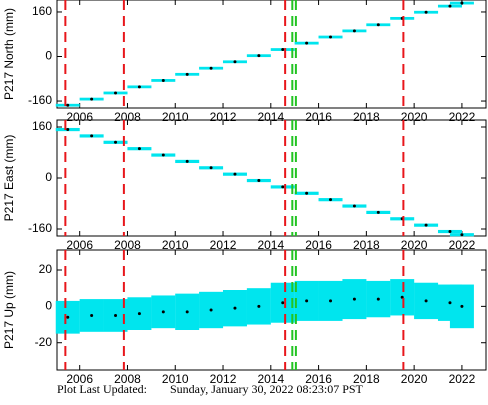 The height and width of the screenshot is (405, 488). I want to click on y-axis-label: P217 East (mm), so click(9, 178).